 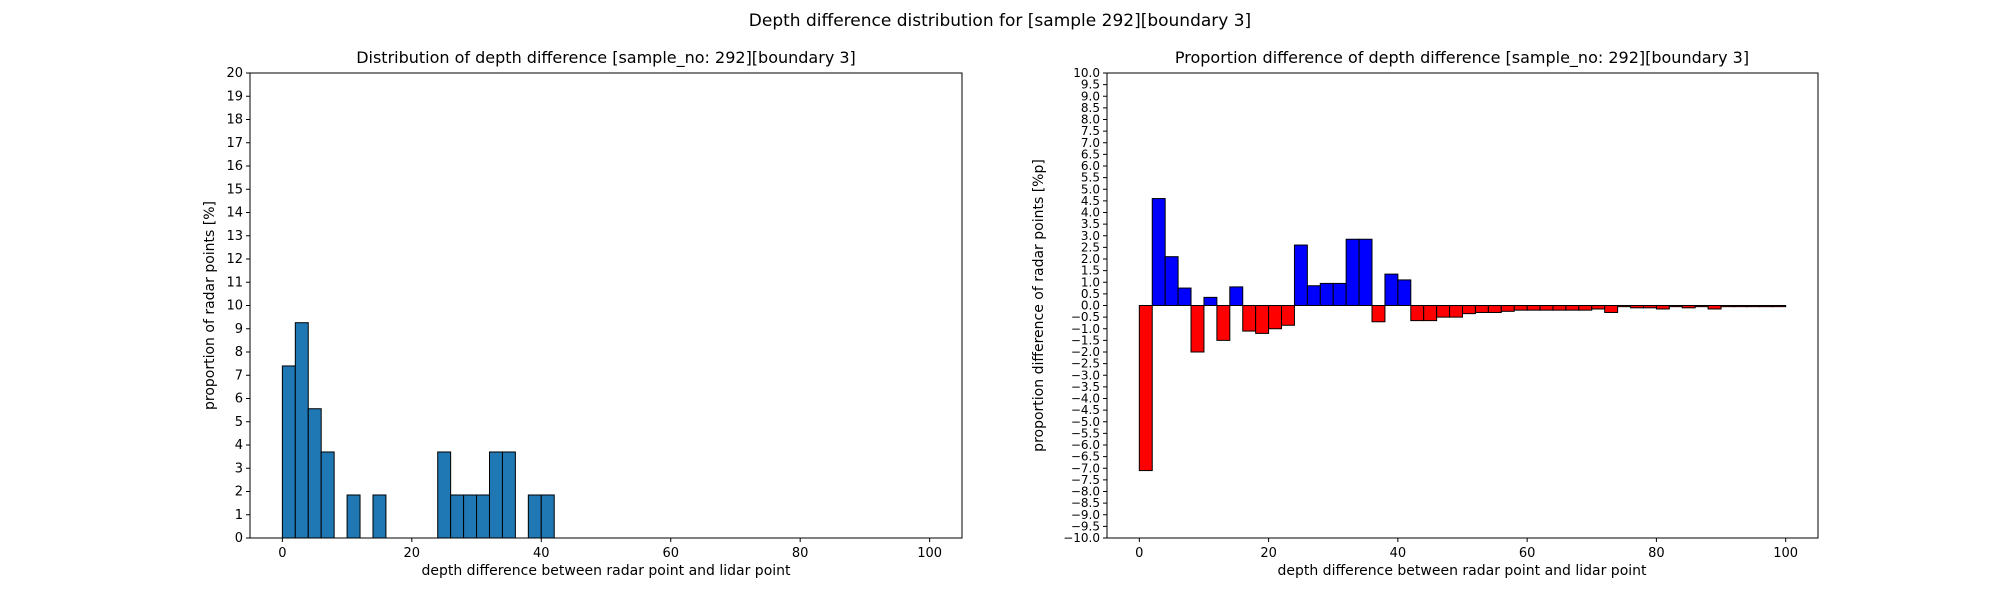 I want to click on y-tick-label: 9.0, so click(x=1090, y=96).